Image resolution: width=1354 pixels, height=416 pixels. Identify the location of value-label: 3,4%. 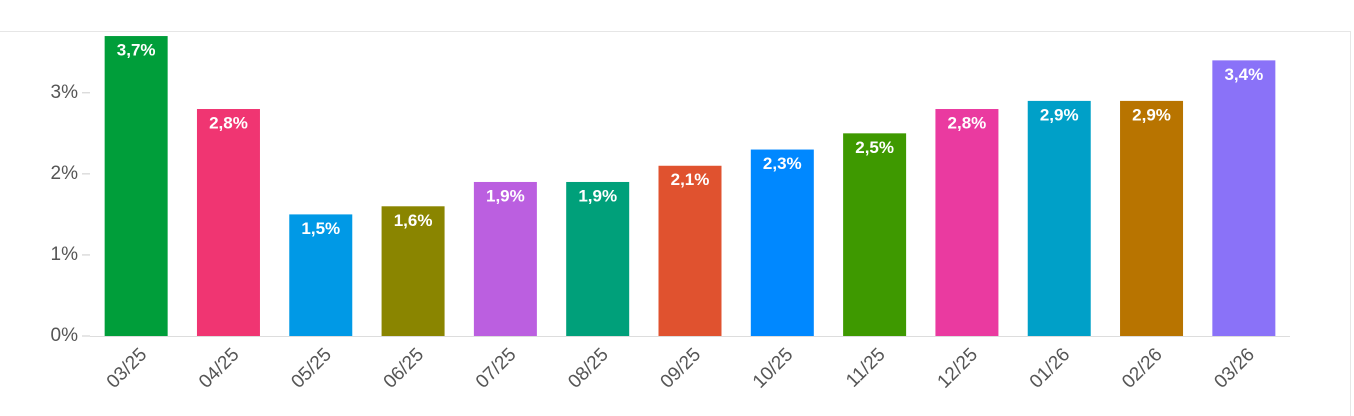
(1243, 74).